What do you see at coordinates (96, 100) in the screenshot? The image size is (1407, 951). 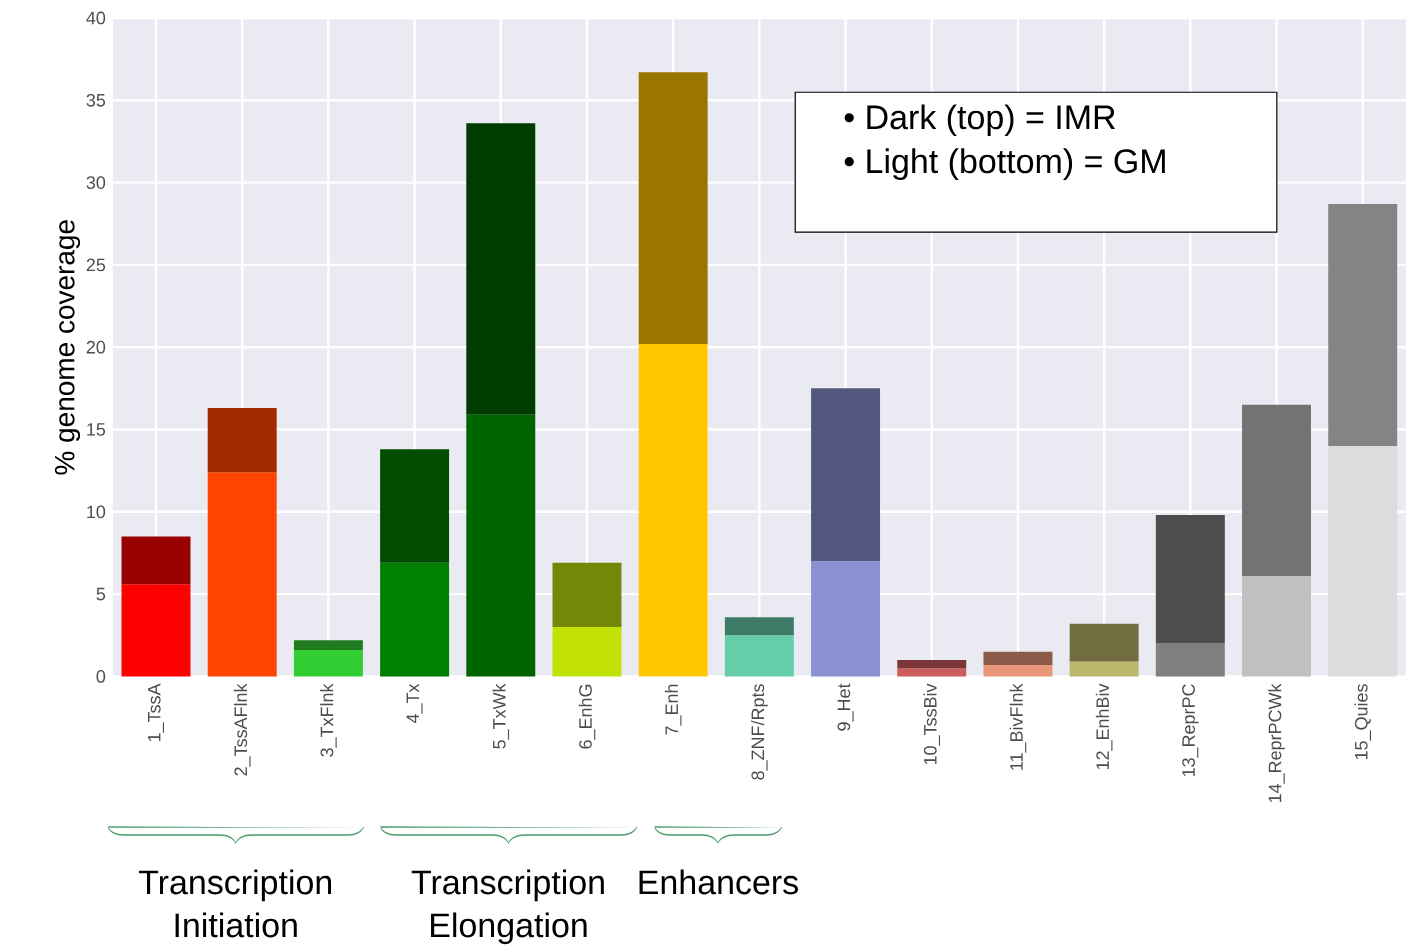 I see `y-tick-label: 35` at bounding box center [96, 100].